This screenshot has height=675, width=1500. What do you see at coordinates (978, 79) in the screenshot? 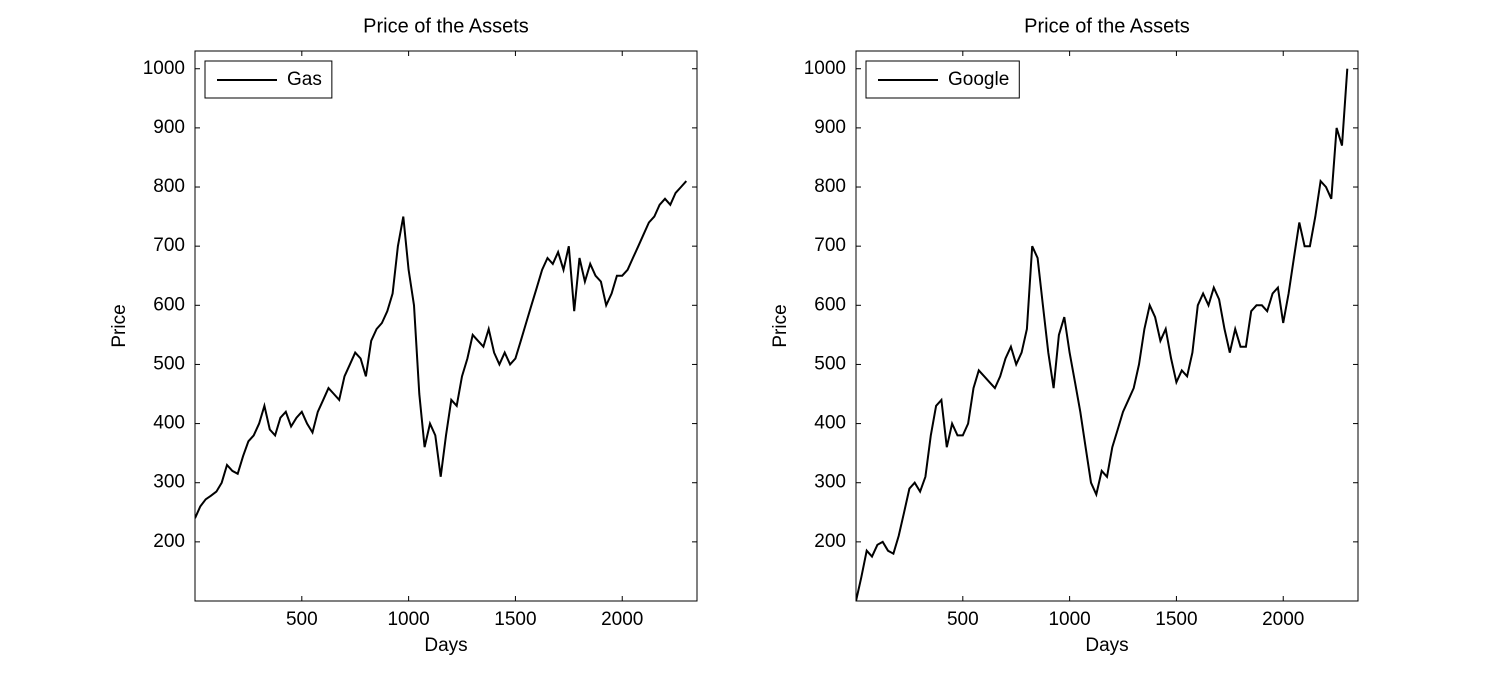
I see `legend-label: Google` at bounding box center [978, 79].